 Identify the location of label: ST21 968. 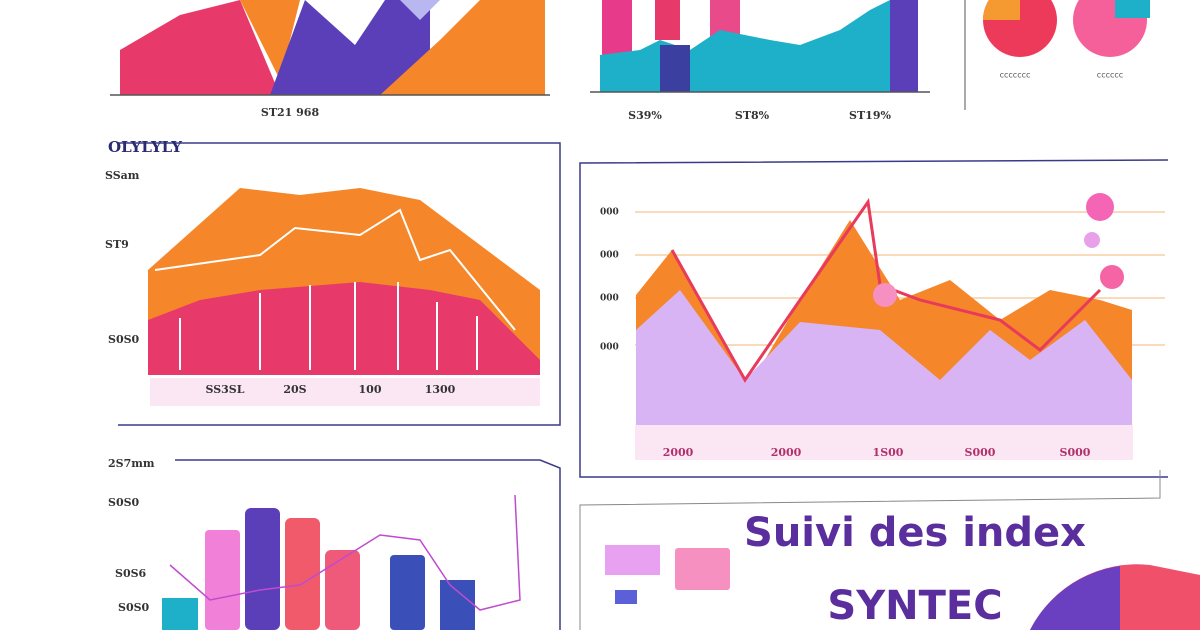
(290, 112).